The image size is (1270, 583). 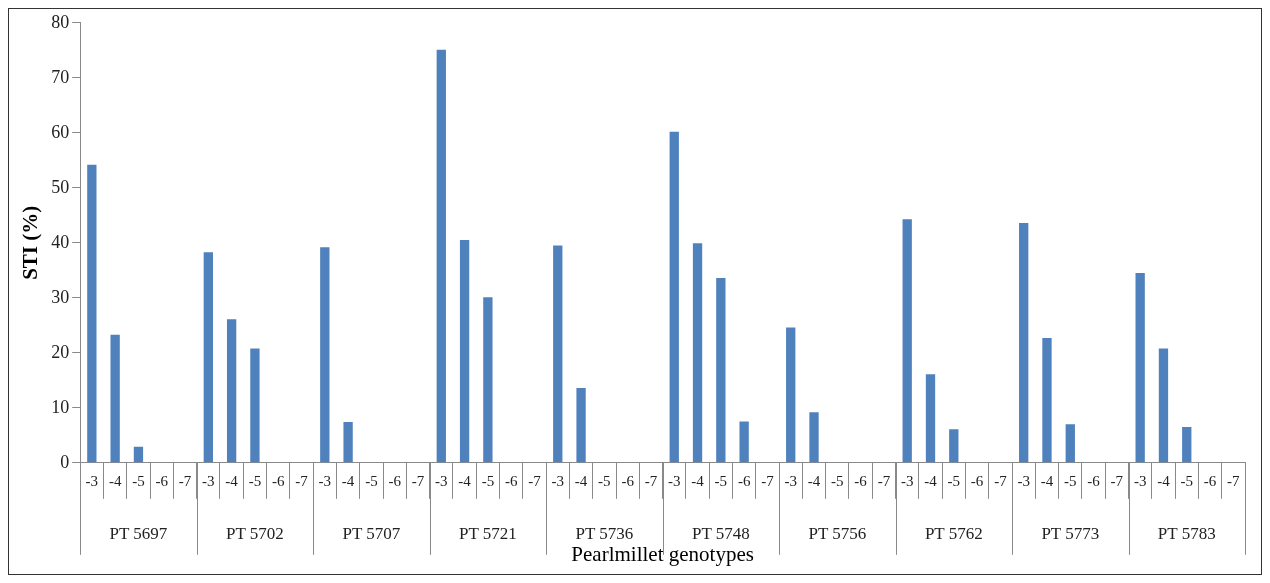 What do you see at coordinates (1186, 534) in the screenshot?
I see `text: PT 5783` at bounding box center [1186, 534].